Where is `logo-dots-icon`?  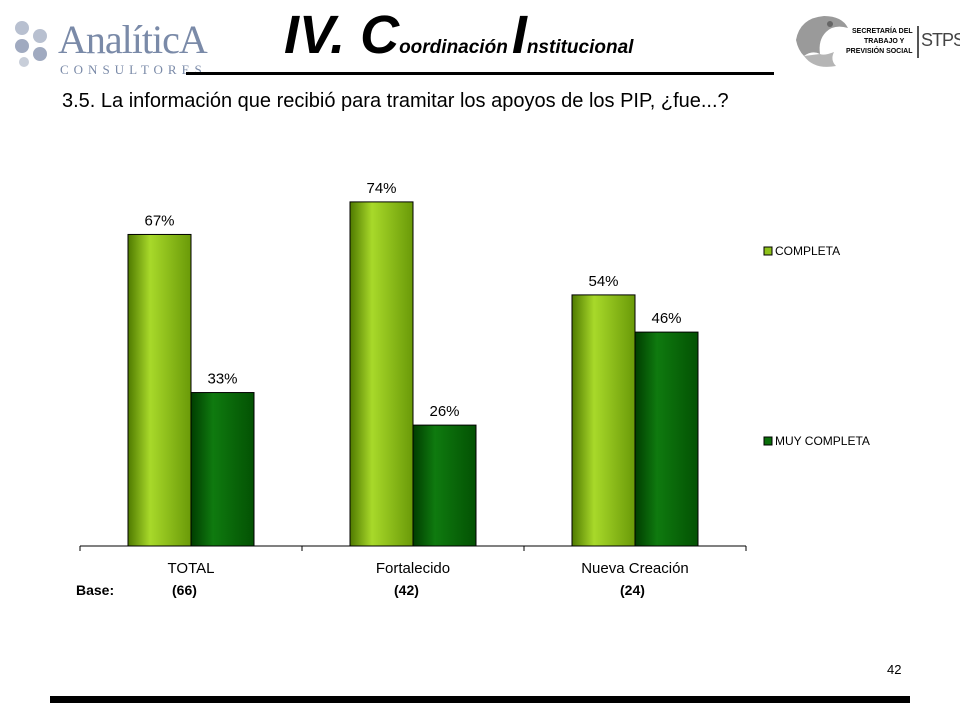 logo-dots-icon is located at coordinates (31, 44).